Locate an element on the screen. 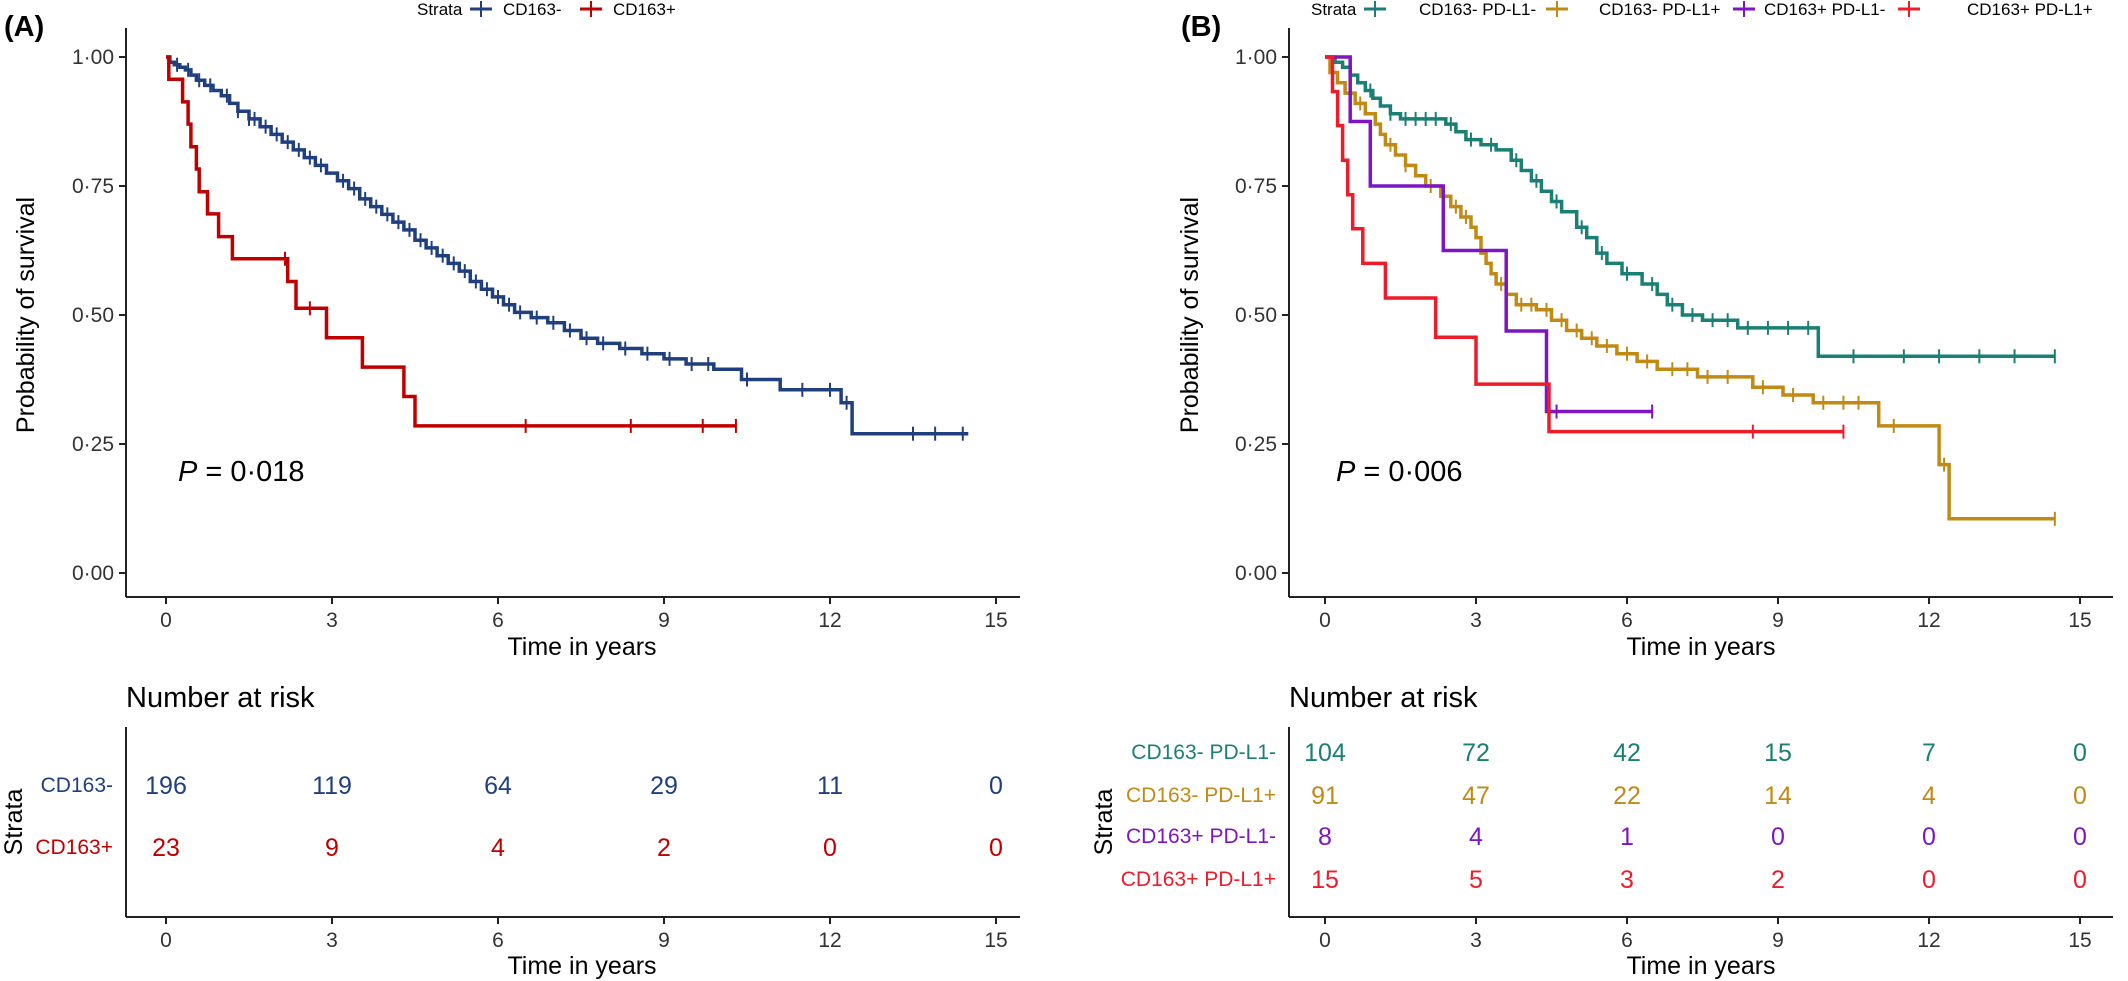  panel-a-risk-xtick-label-3: 9 is located at coordinates (664, 940).